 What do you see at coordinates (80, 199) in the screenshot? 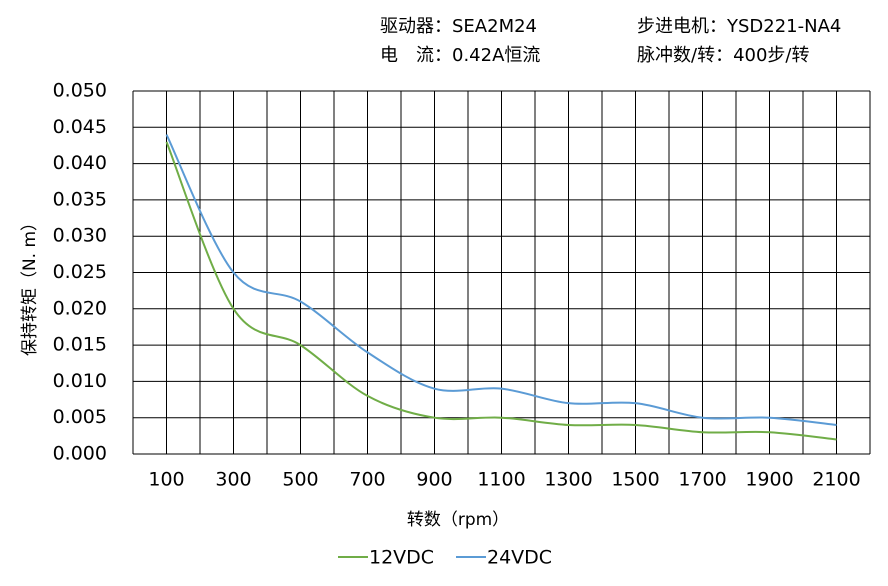
I see `y-tick-label: 0.035` at bounding box center [80, 199].